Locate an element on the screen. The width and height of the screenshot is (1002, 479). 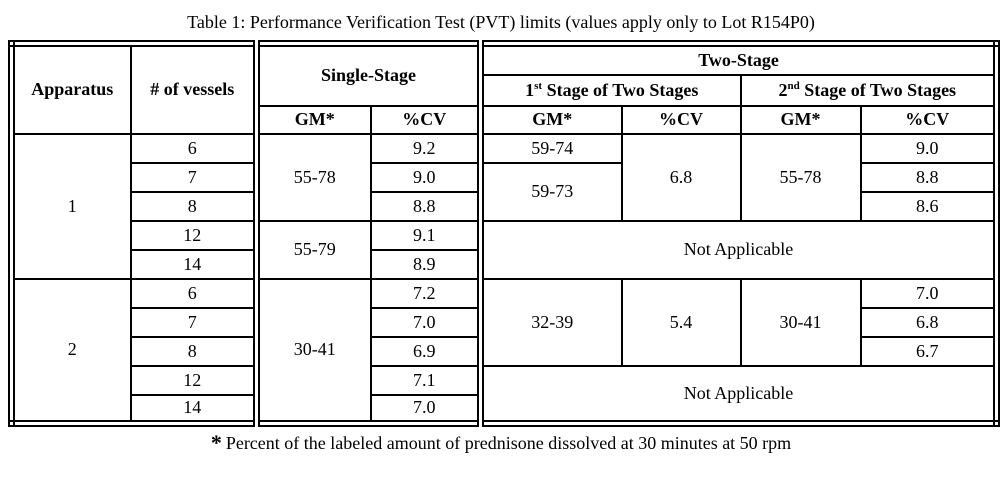
cell-a2-ts1-gm: 32-39 is located at coordinates (550, 322).